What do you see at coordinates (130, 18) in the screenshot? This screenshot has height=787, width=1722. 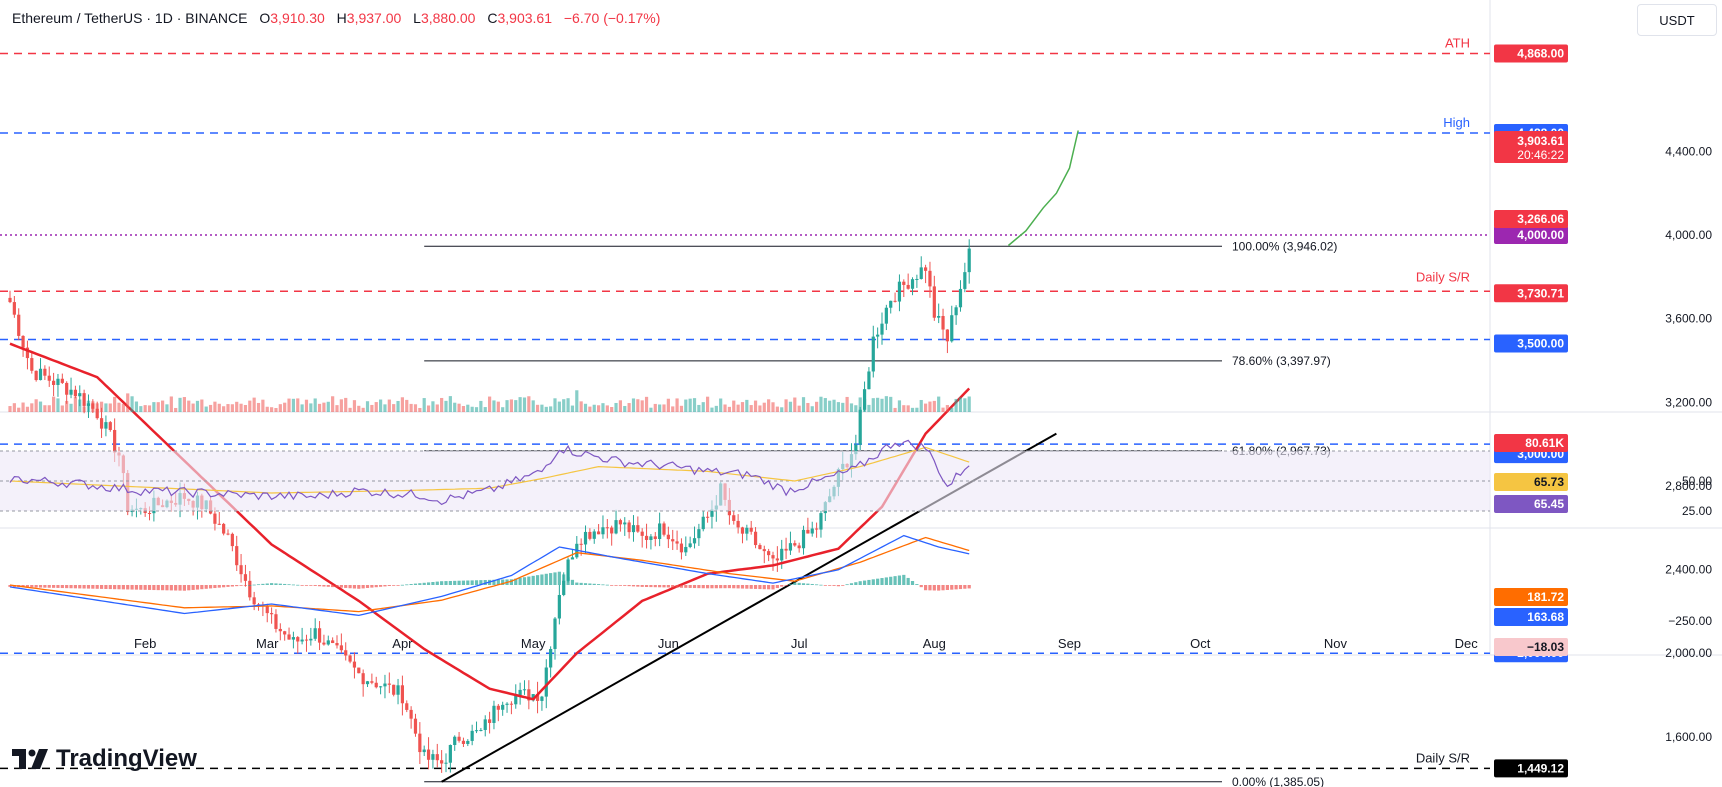 I see `symbol-title: Ethereum / TetherUS · 1D · BINANCE` at bounding box center [130, 18].